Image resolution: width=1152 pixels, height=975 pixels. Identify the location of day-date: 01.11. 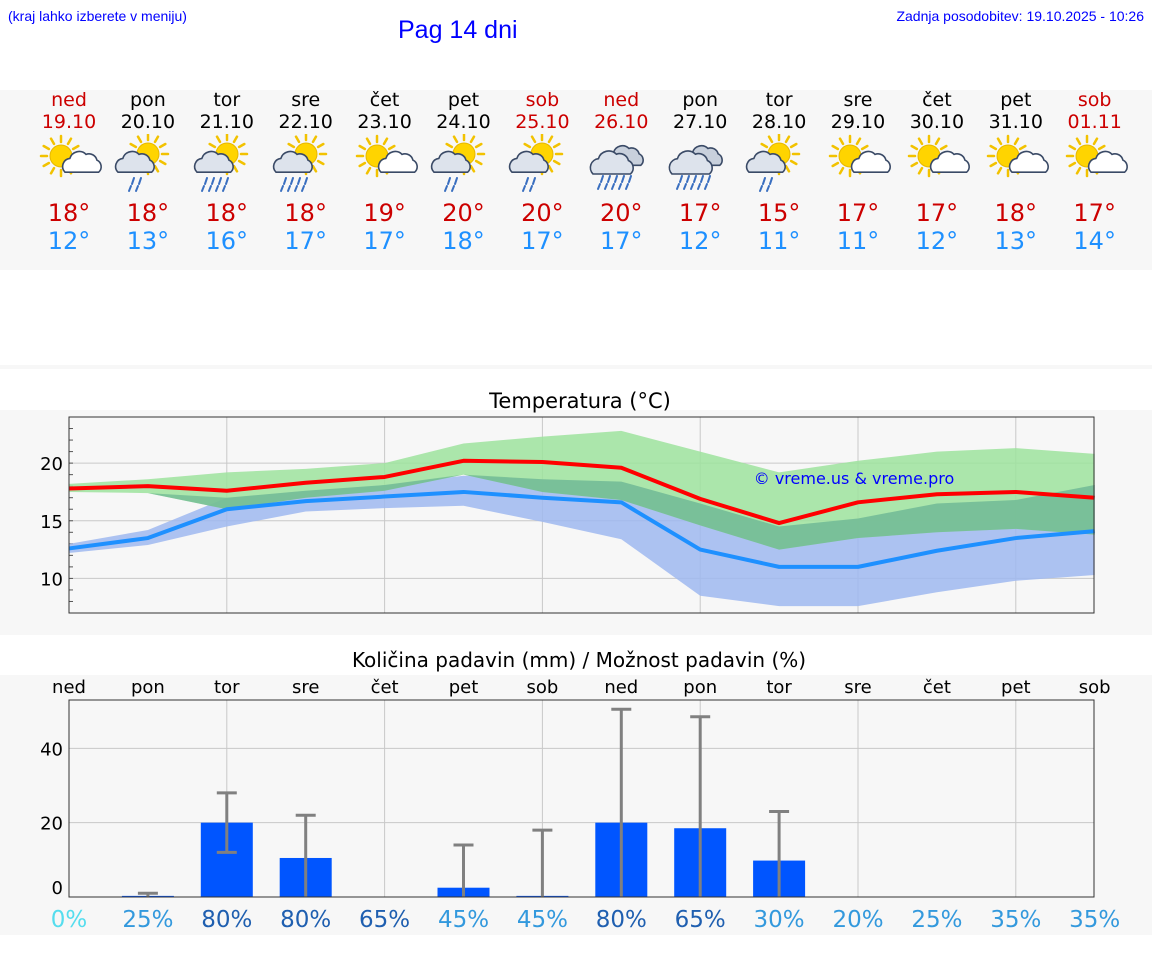
(1094, 122).